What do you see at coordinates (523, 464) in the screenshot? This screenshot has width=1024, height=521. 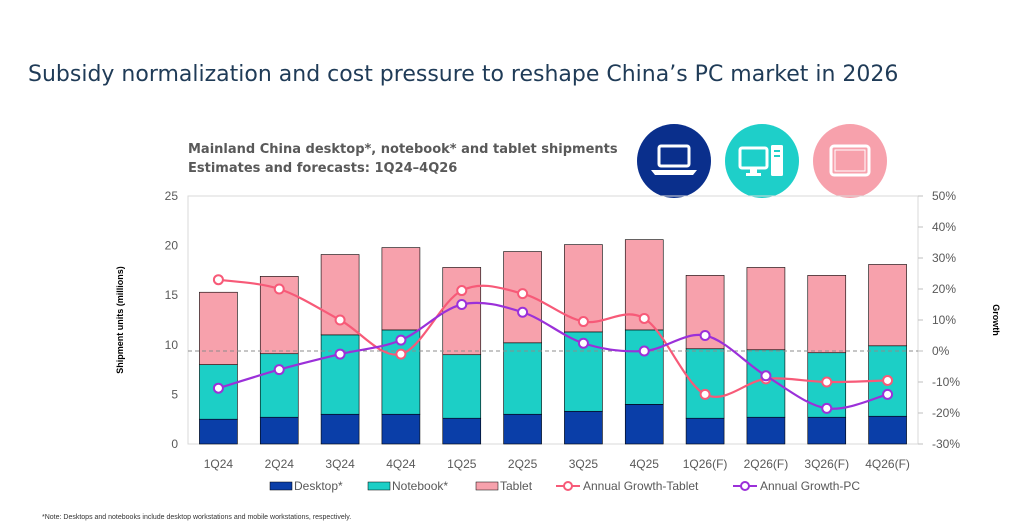 I see `x-tick-label: 2Q25` at bounding box center [523, 464].